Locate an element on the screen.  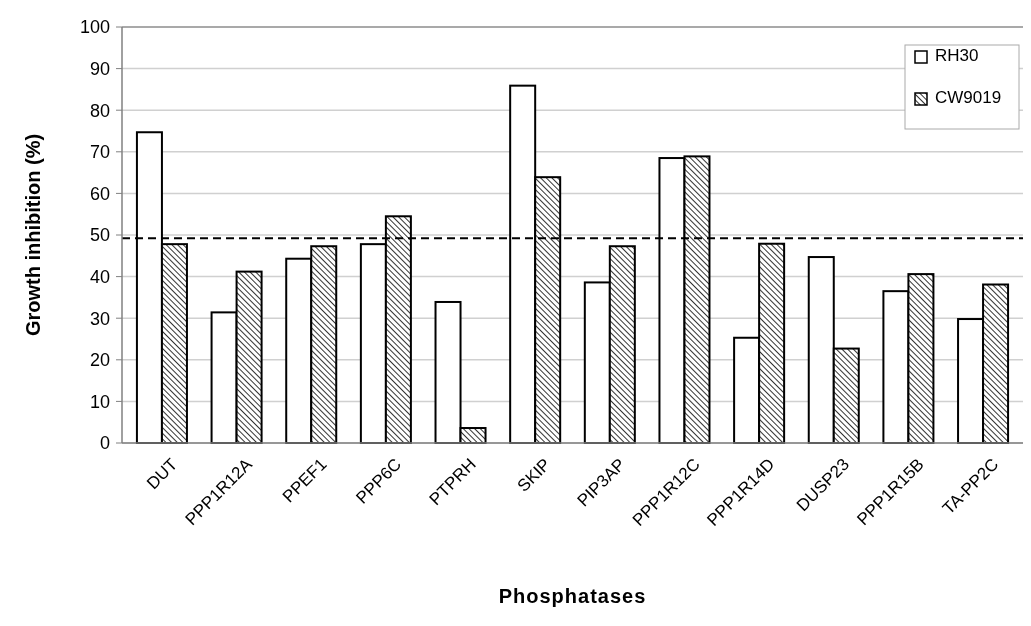
y-tick-label: 40 is located at coordinates (99, 276).